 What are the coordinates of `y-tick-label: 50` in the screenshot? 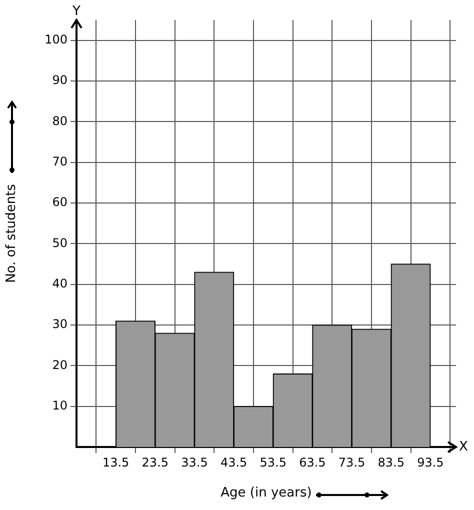 It's located at (60, 243).